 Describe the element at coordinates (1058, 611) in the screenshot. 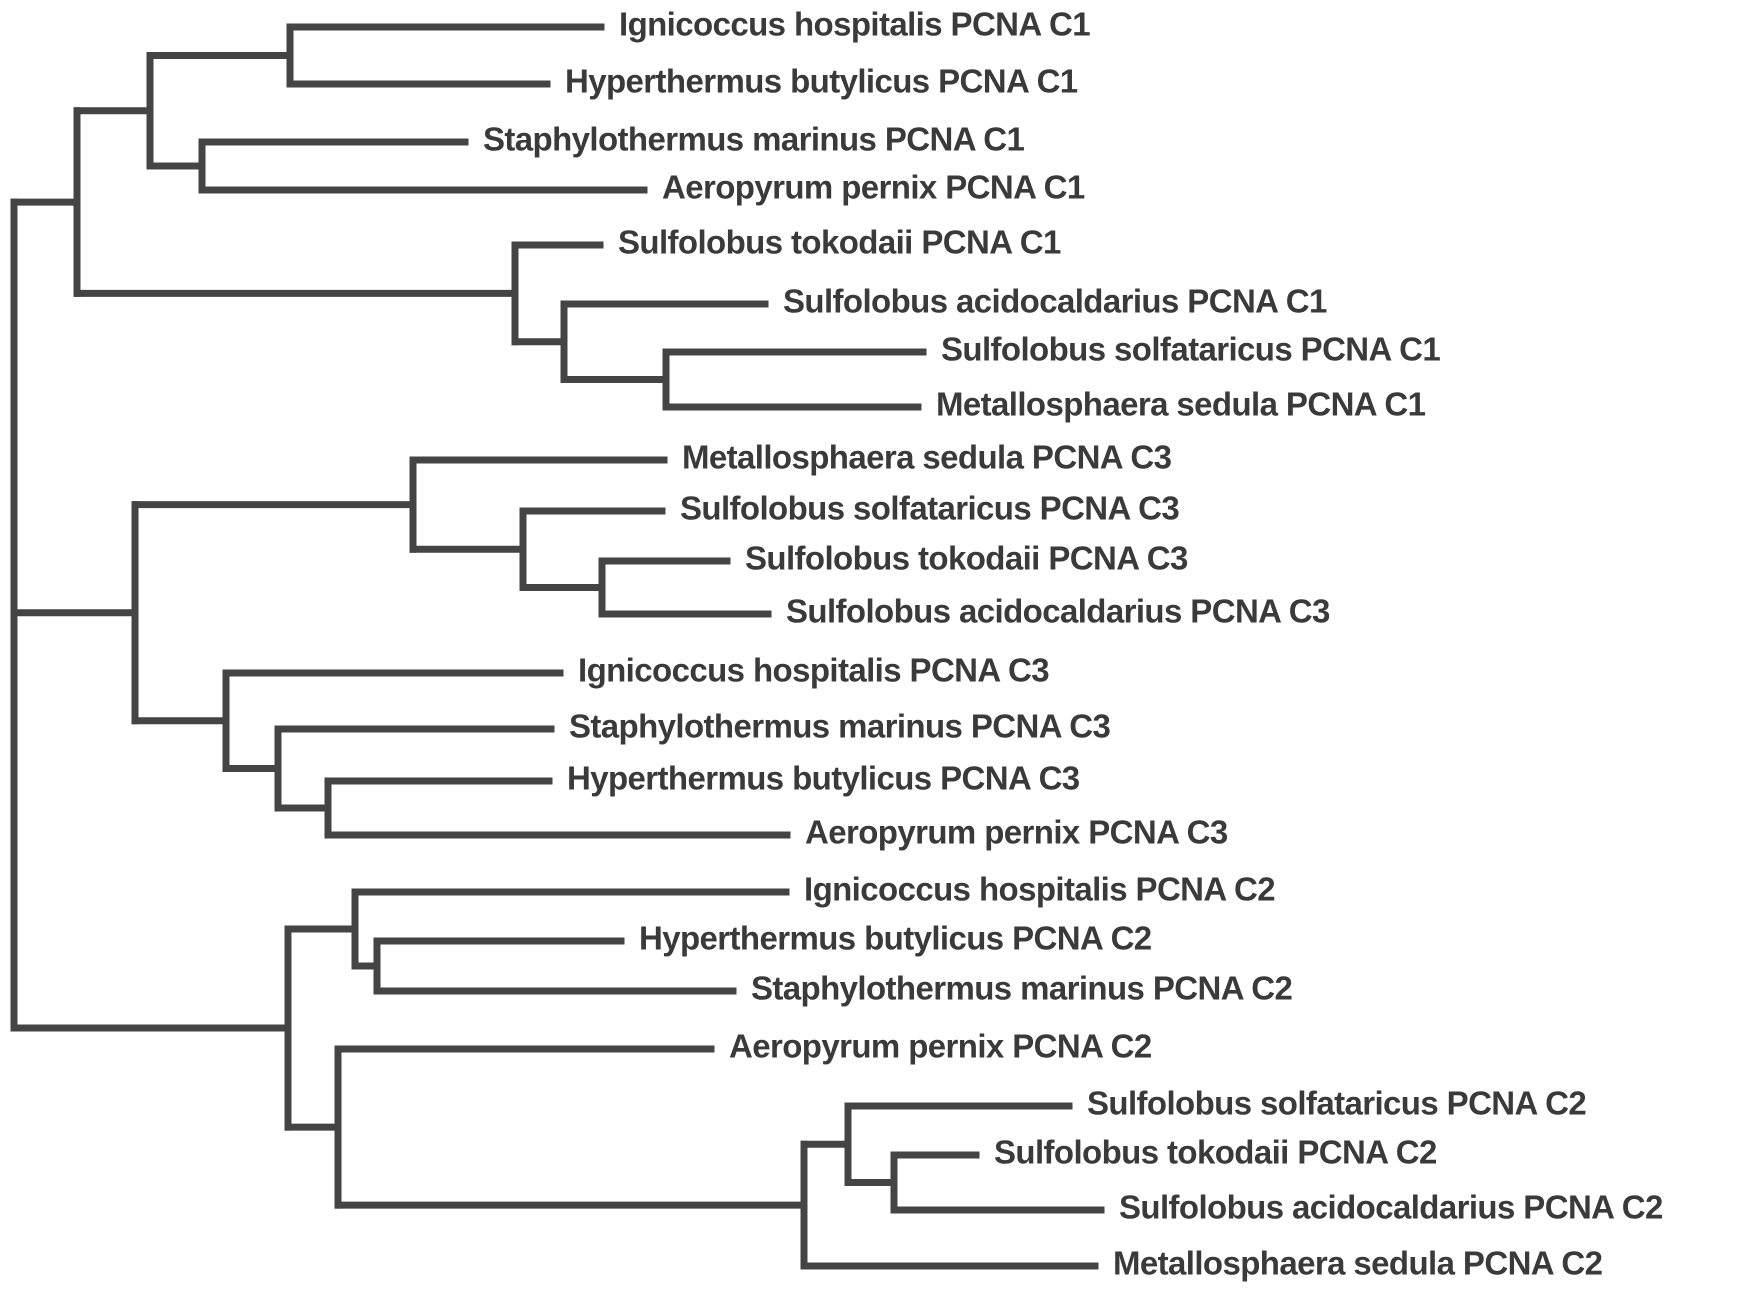

I see `leaf-label: Sulfolobus acidocaldarius PCNA C3` at that location.